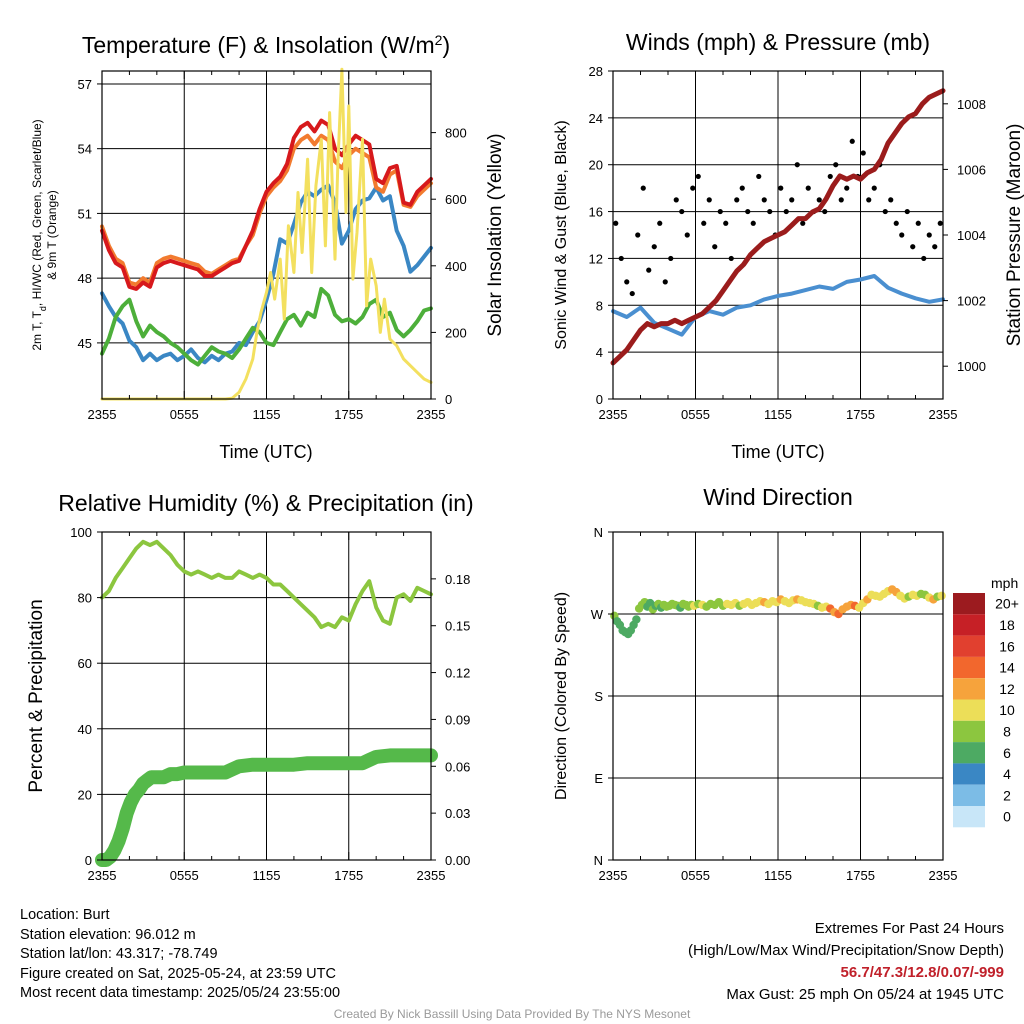  I want to click on humidity-y-tick-0: 0, so click(88, 860).